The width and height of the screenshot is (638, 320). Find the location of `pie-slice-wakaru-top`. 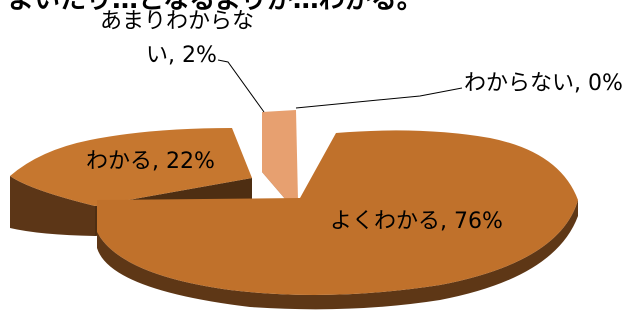

pie-slice-wakaru-top is located at coordinates (131, 167).